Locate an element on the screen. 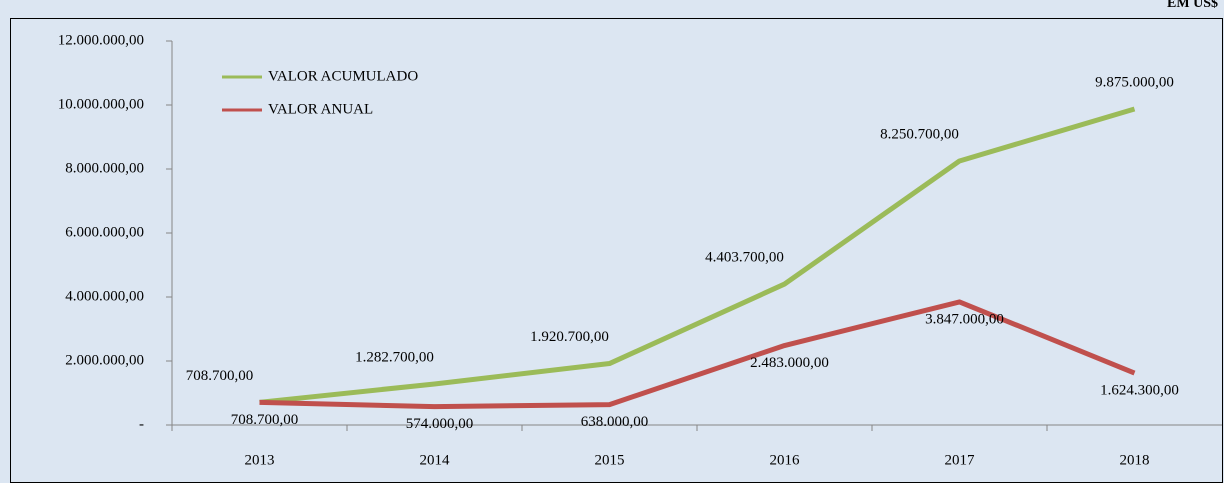 This screenshot has width=1224, height=483. y-tick-label: 8.000.000,00 is located at coordinates (104, 168).